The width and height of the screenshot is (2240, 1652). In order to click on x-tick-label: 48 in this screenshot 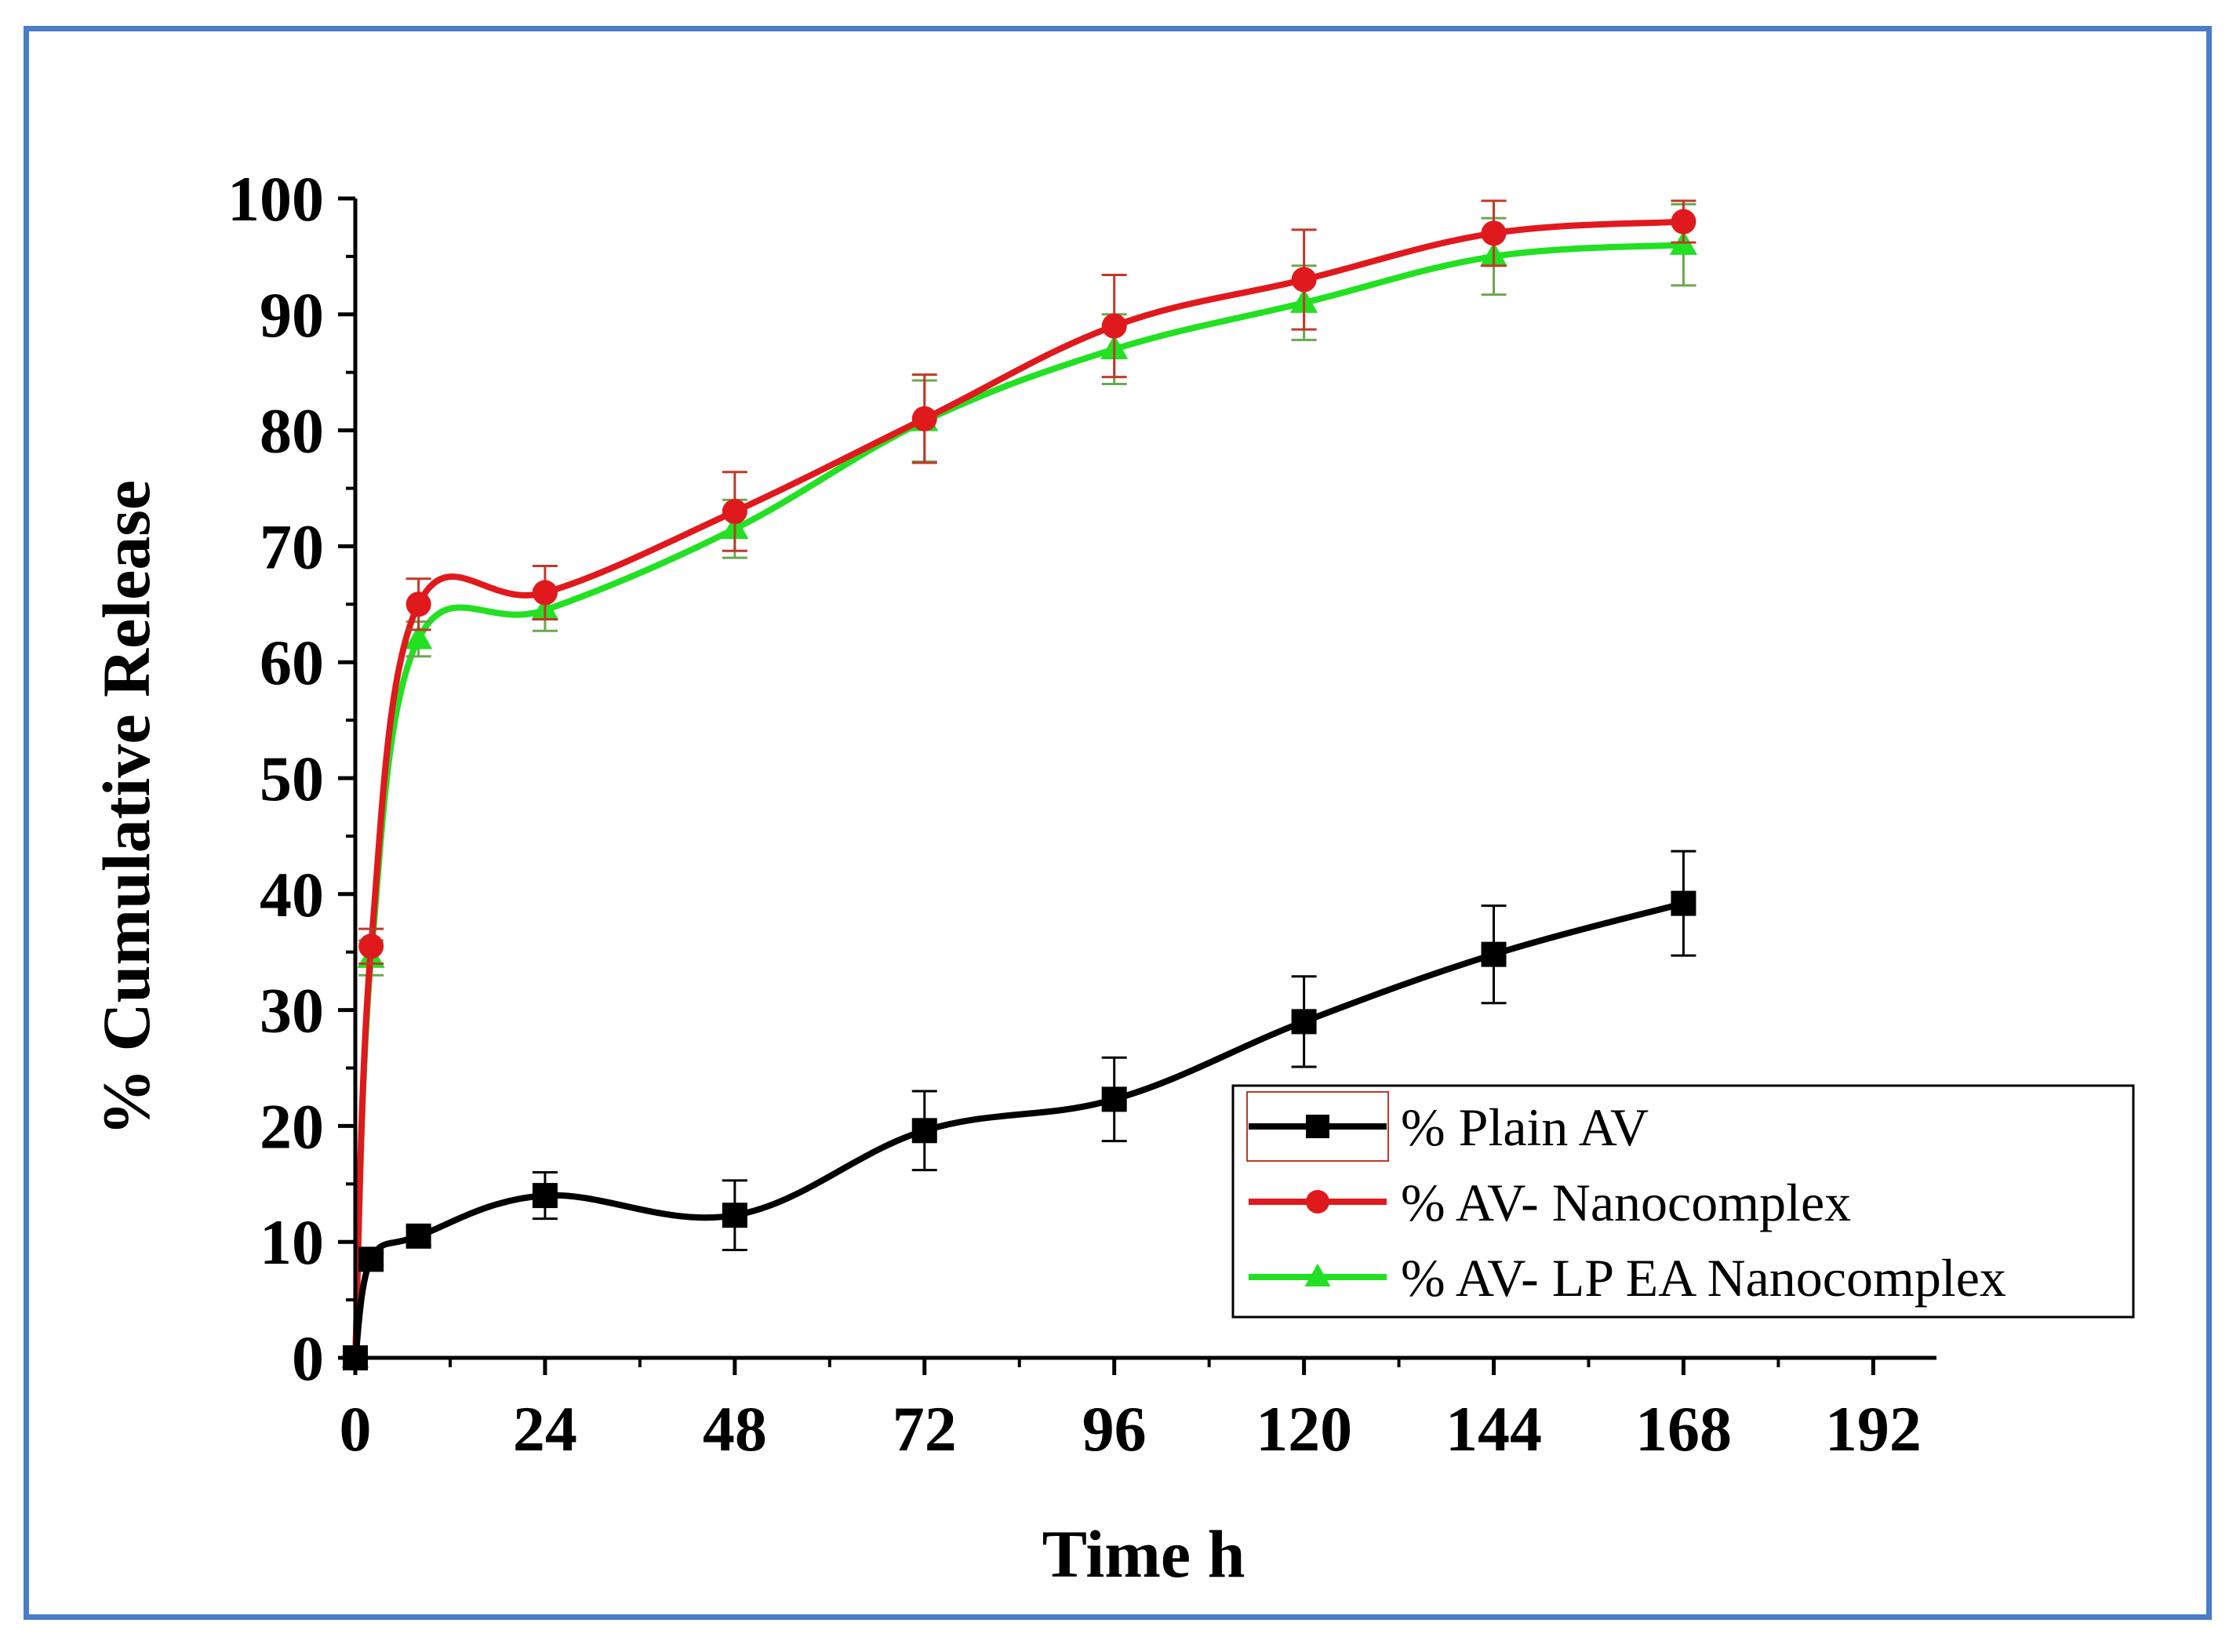, I will do `click(735, 1429)`.